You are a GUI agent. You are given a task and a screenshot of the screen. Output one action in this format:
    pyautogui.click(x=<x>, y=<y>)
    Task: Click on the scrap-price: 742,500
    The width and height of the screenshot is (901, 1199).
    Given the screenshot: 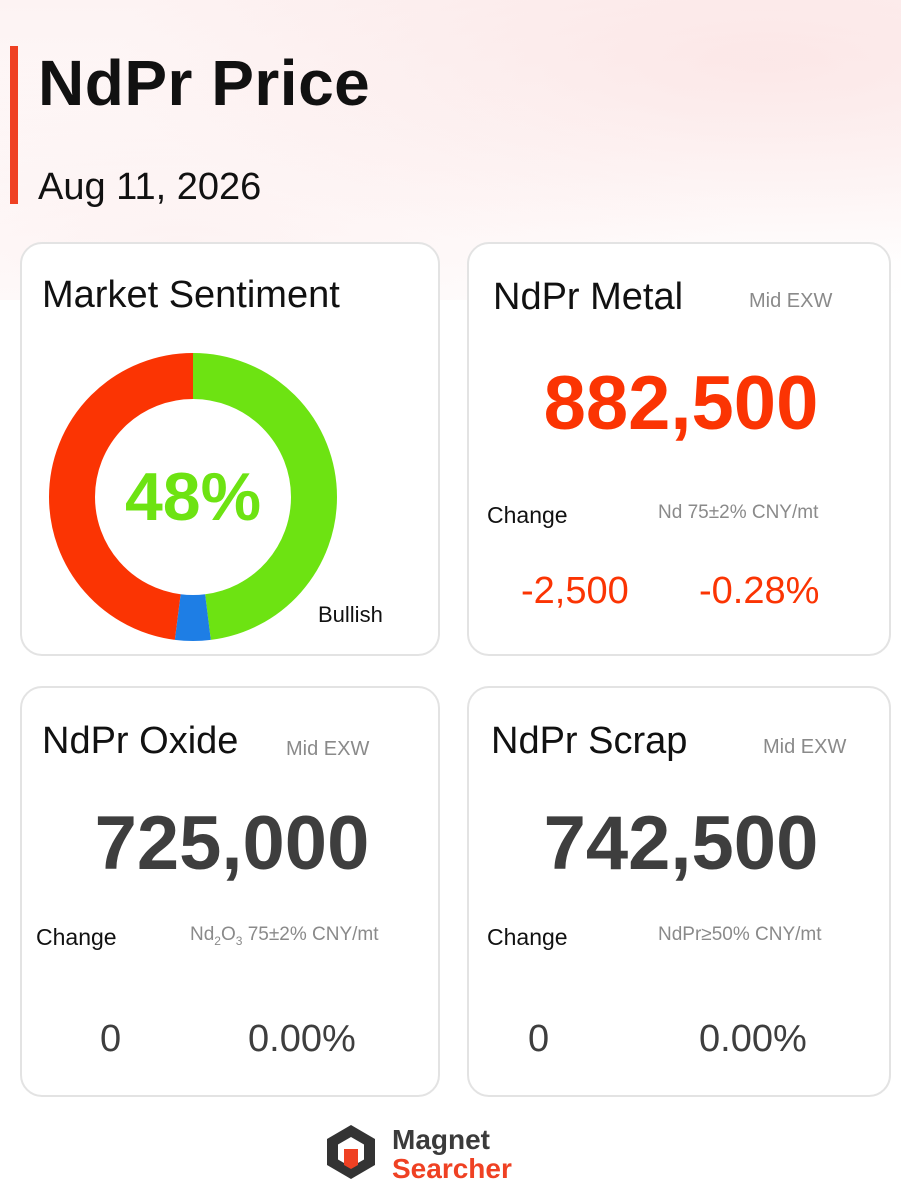 What is the action you would take?
    pyautogui.click(x=681, y=843)
    